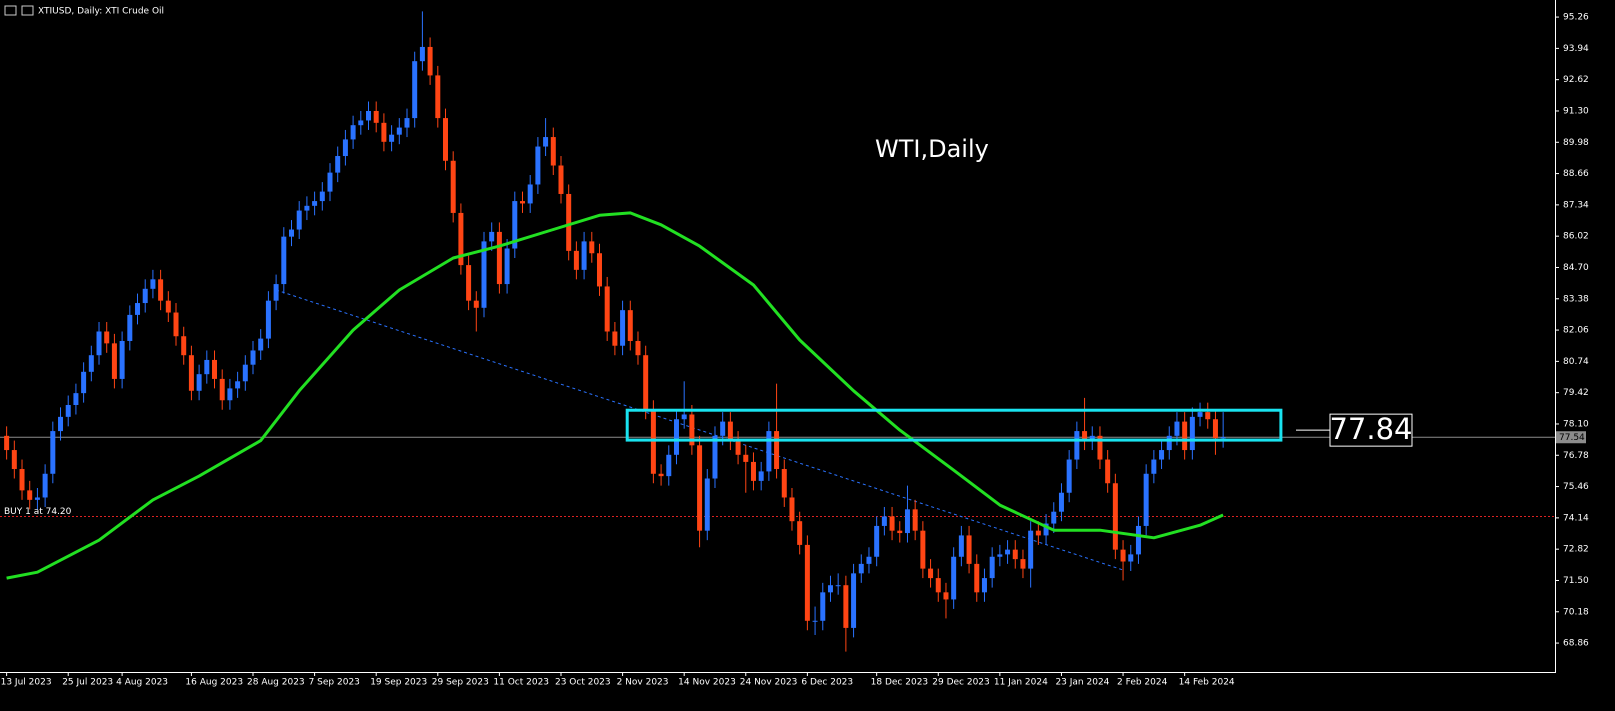  I want to click on y-tick-label: 93.94, so click(1576, 49).